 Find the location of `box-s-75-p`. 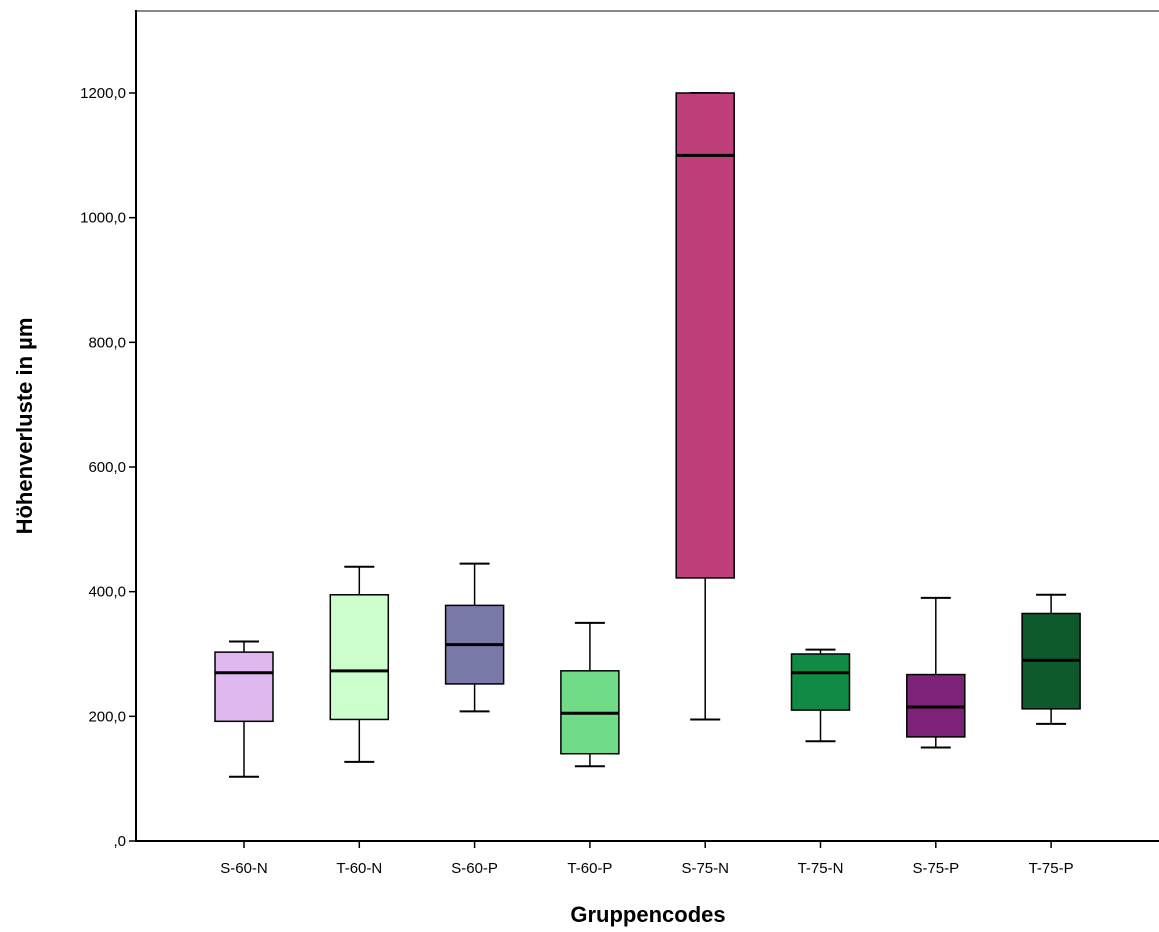

box-s-75-p is located at coordinates (936, 672).